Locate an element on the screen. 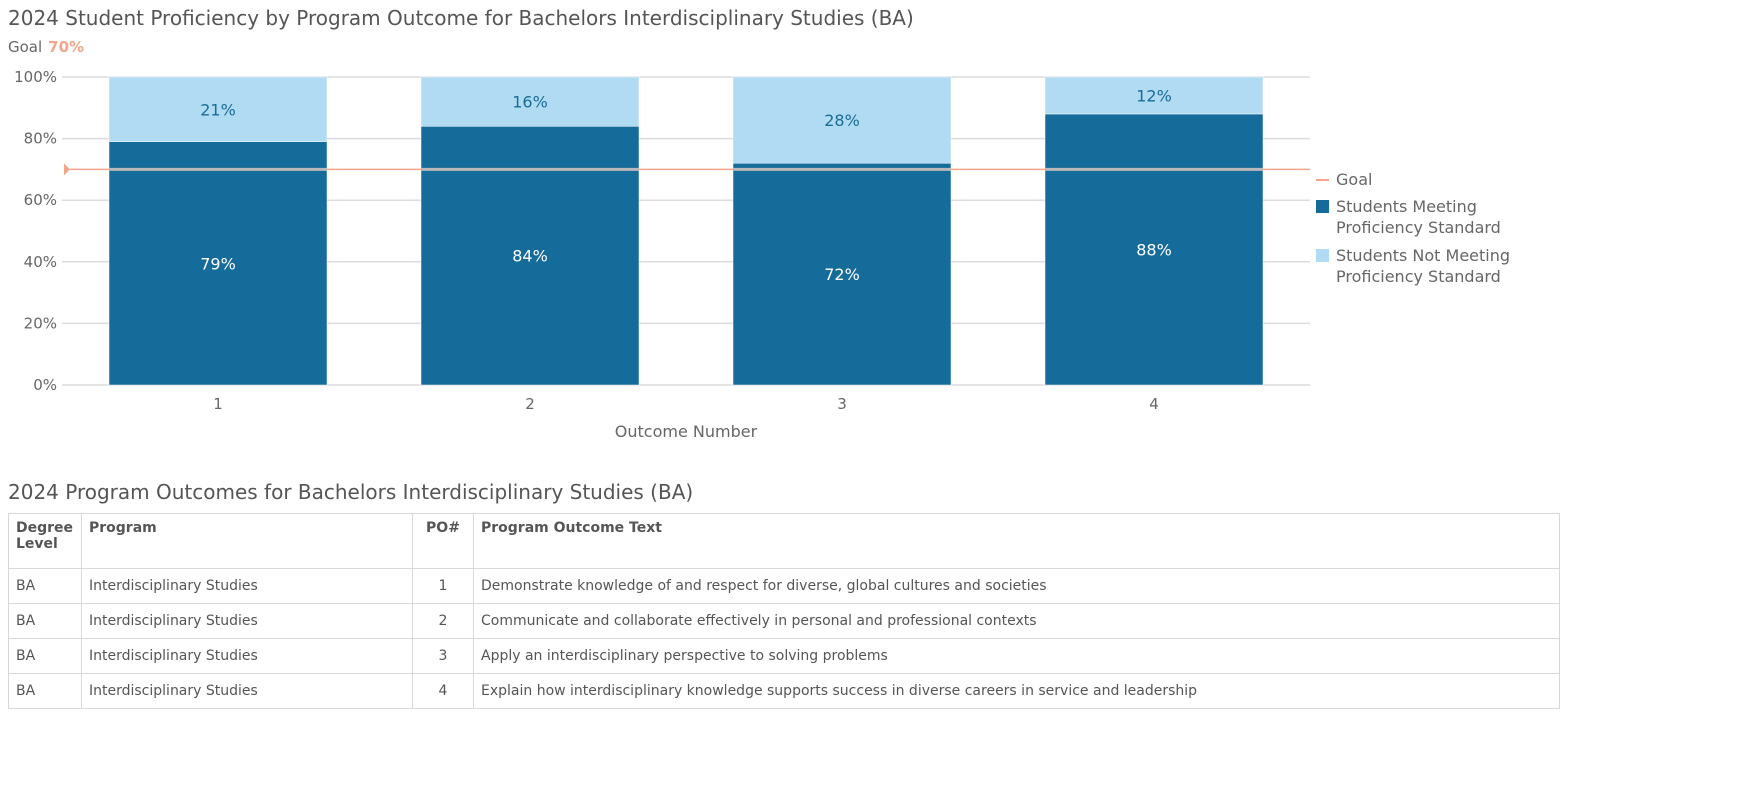  data-label: 12% is located at coordinates (1154, 95).